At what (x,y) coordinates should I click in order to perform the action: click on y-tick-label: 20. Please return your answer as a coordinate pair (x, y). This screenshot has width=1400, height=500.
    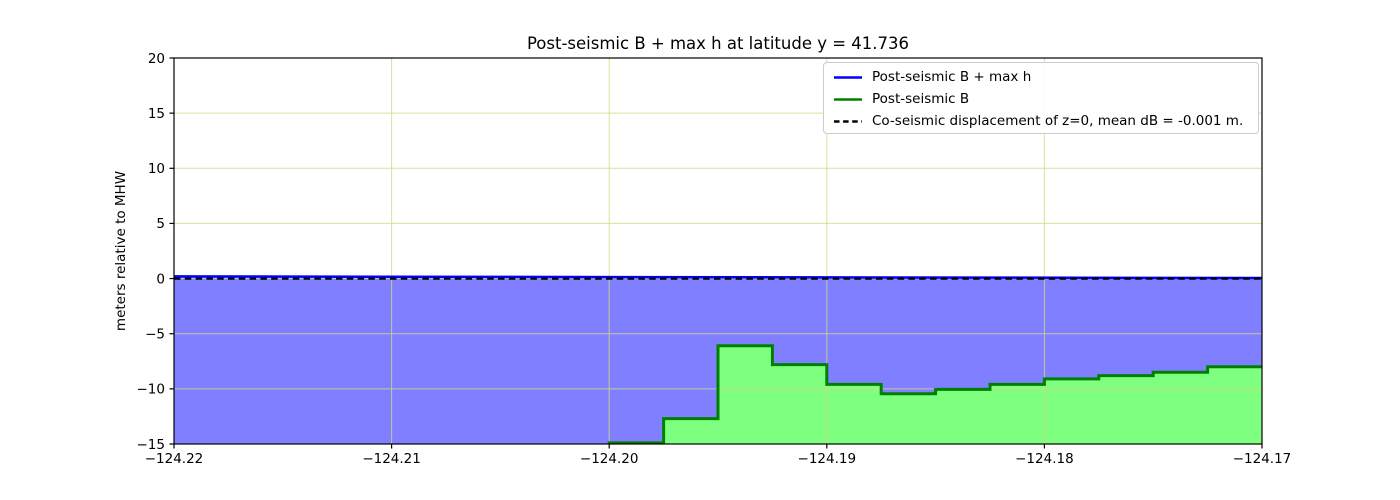
    Looking at the image, I should click on (156, 59).